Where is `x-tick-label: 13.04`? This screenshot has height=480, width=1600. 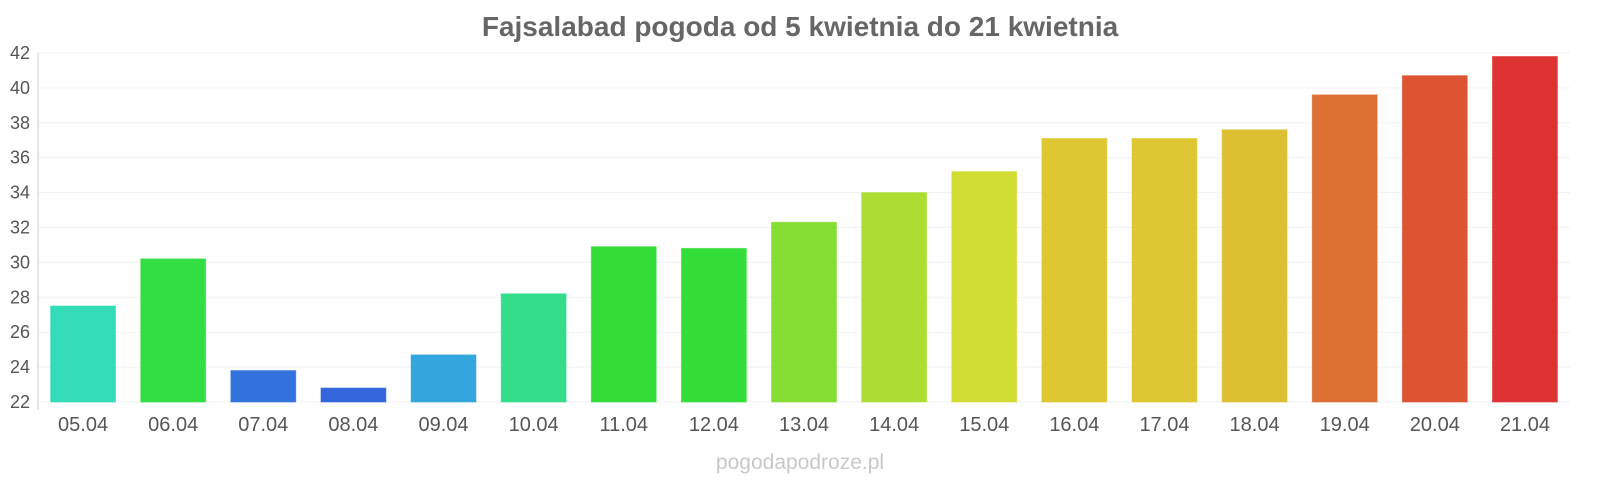 x-tick-label: 13.04 is located at coordinates (804, 425).